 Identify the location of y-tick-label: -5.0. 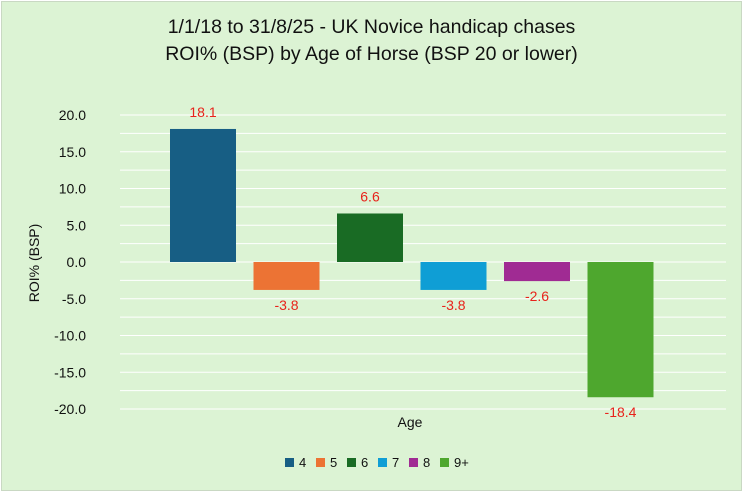
(74, 299).